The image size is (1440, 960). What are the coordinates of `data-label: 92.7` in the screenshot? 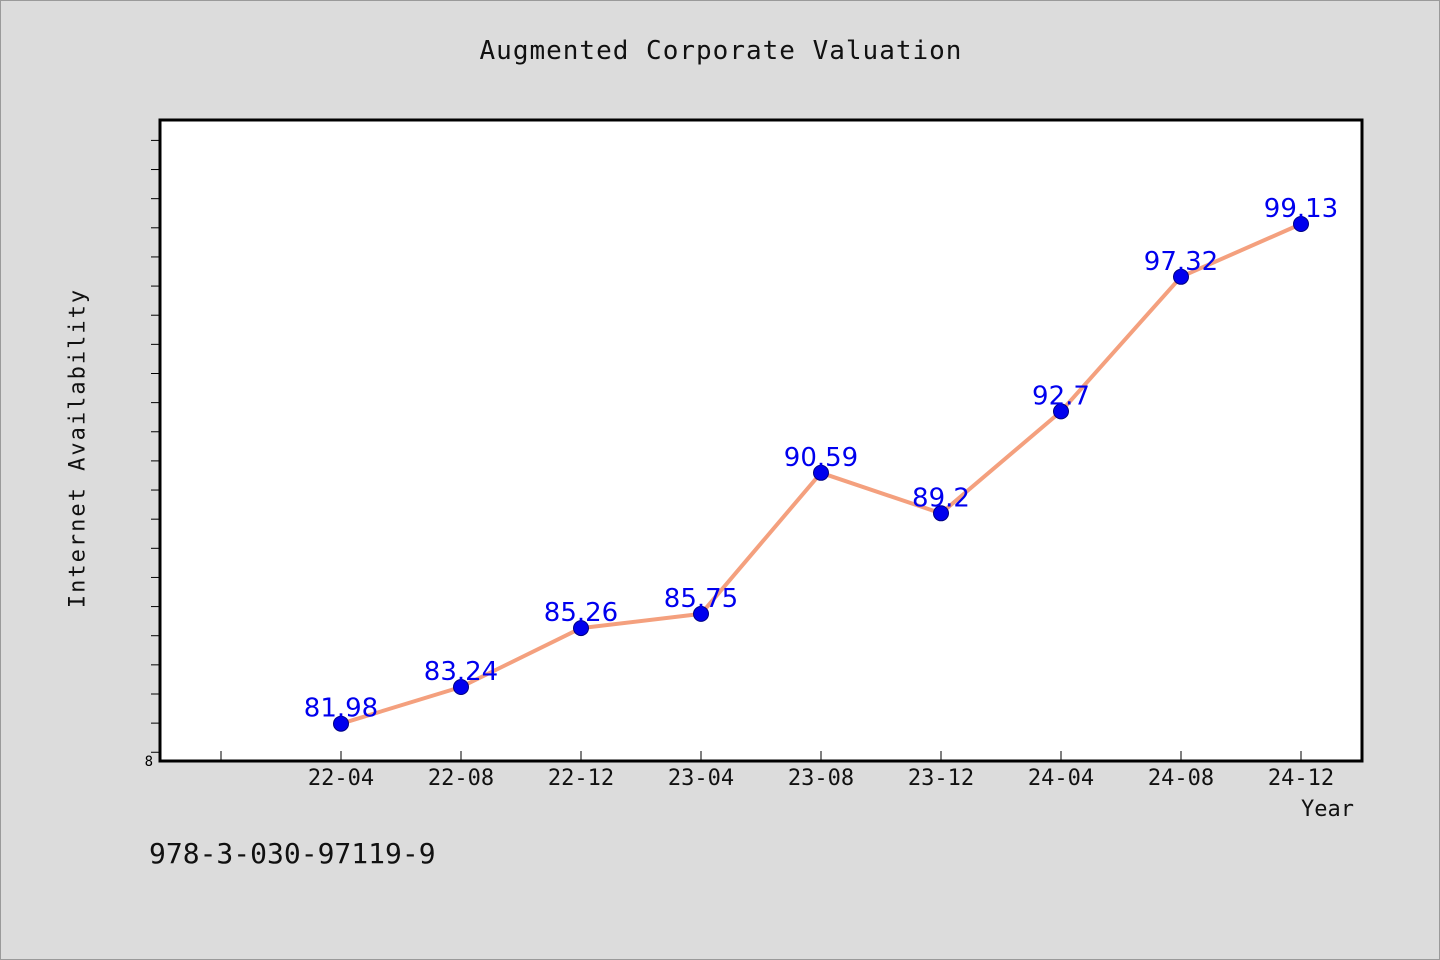 It's located at (1061, 396).